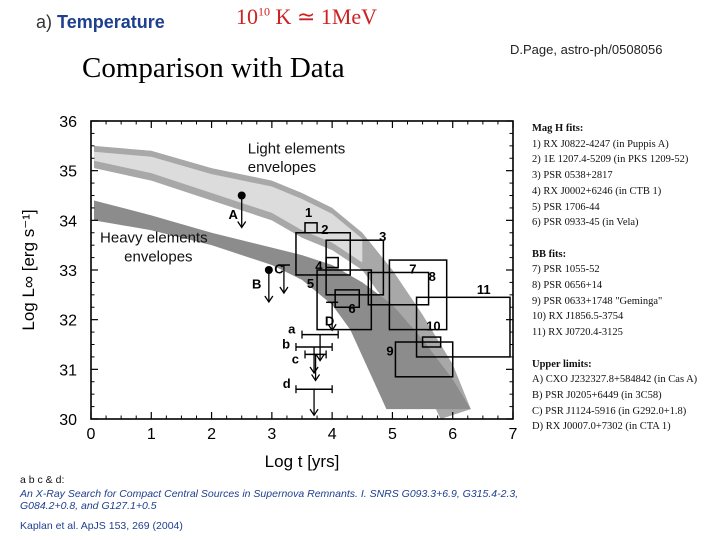 The width and height of the screenshot is (720, 540). I want to click on x-tick-label: 7, so click(513, 434).